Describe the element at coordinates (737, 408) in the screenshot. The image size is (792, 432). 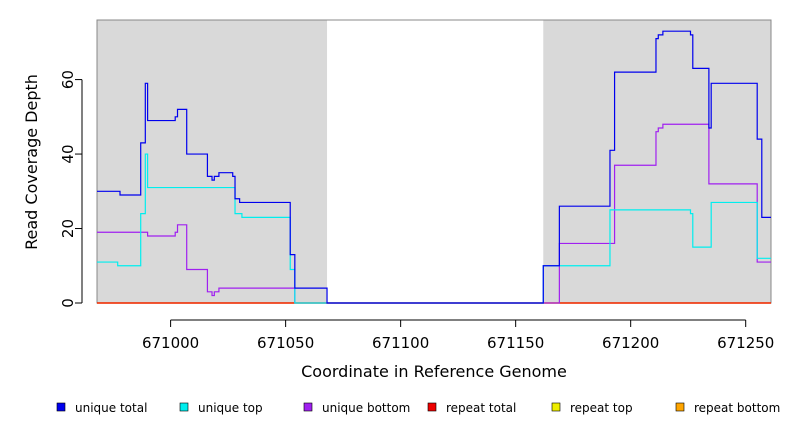
I see `legend-label: repeat bottom` at that location.